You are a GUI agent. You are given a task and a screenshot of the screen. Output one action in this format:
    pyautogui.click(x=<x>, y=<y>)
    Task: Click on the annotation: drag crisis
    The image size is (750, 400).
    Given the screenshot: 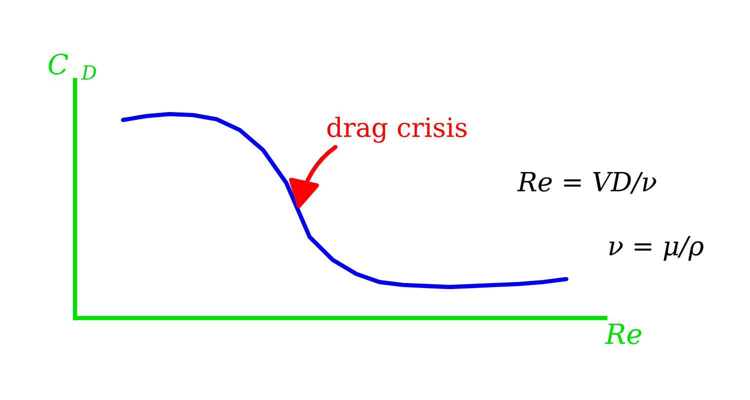 What is the action you would take?
    pyautogui.click(x=397, y=129)
    